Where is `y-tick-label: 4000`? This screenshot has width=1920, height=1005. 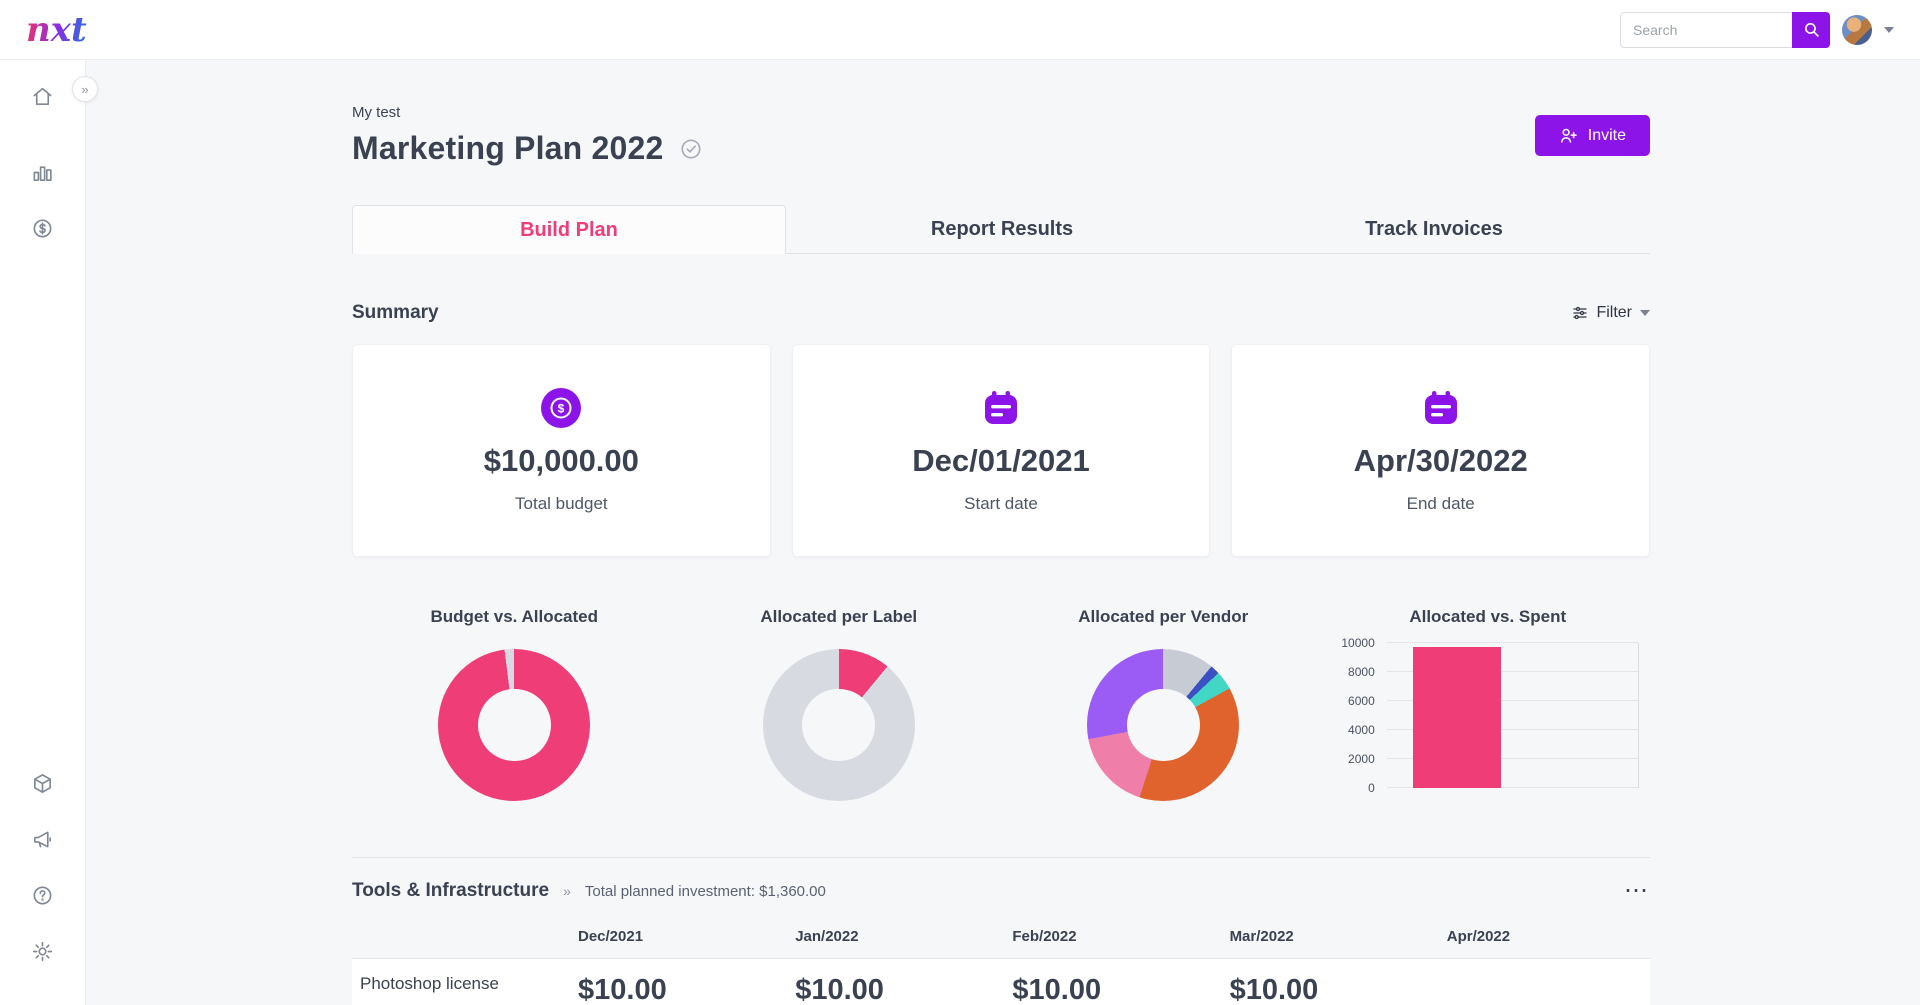
y-tick-label: 4000 is located at coordinates (1361, 730).